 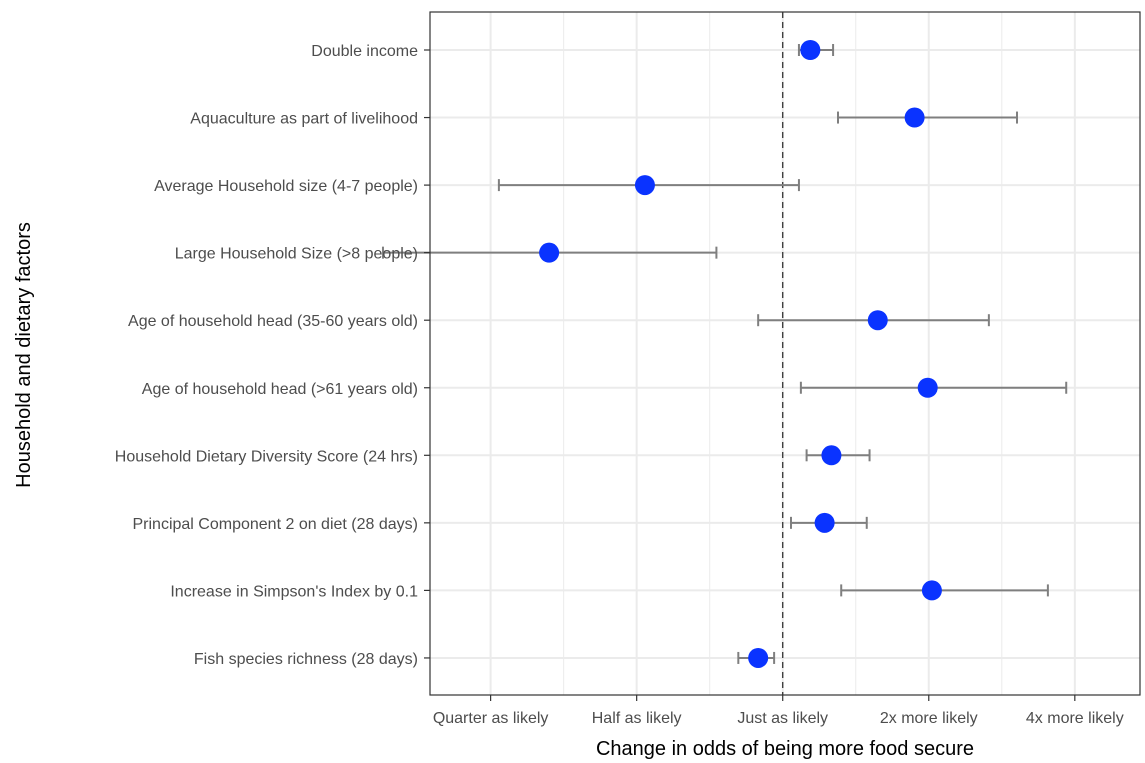 I want to click on y-tick-label: Aquaculture as part of livelihood, so click(x=304, y=119).